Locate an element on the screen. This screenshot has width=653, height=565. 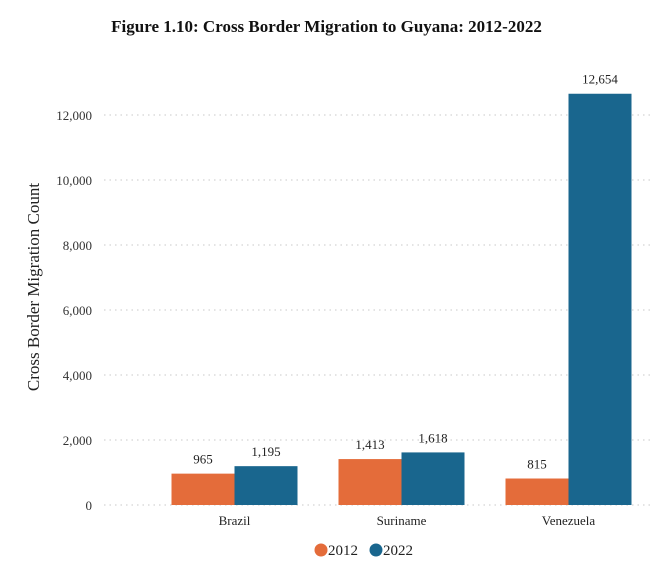
bar-2012-venezuela is located at coordinates (537, 491).